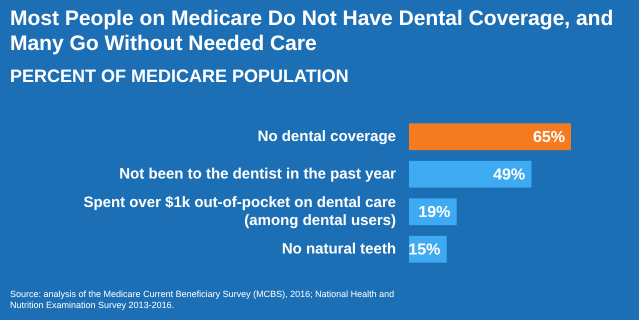 The width and height of the screenshot is (639, 320). What do you see at coordinates (239, 211) in the screenshot?
I see `y-tick-label: Spent over $1k out-of-pocket on dental care (among dental users)` at bounding box center [239, 211].